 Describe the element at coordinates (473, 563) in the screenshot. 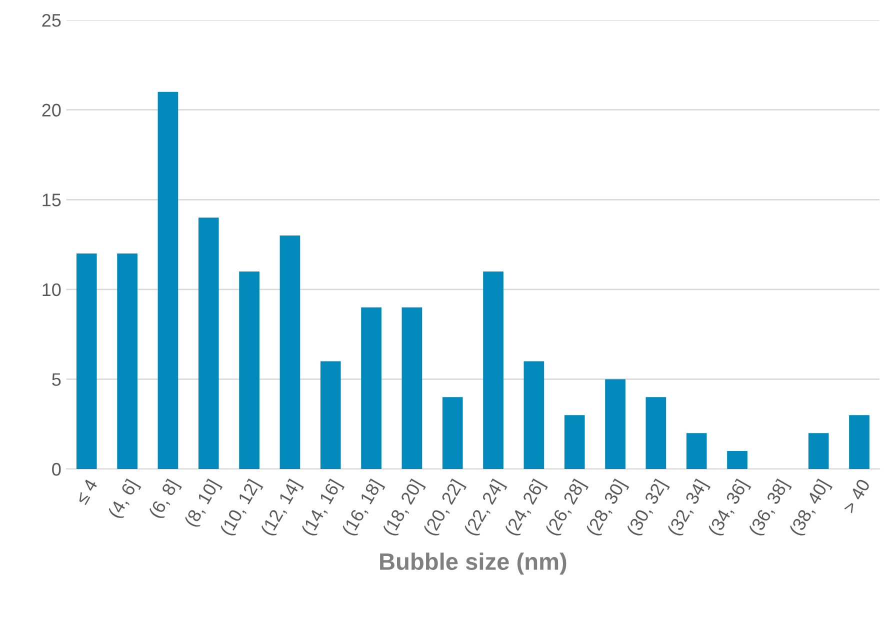

I see `x-axis-title: Bubble size (nm)` at that location.